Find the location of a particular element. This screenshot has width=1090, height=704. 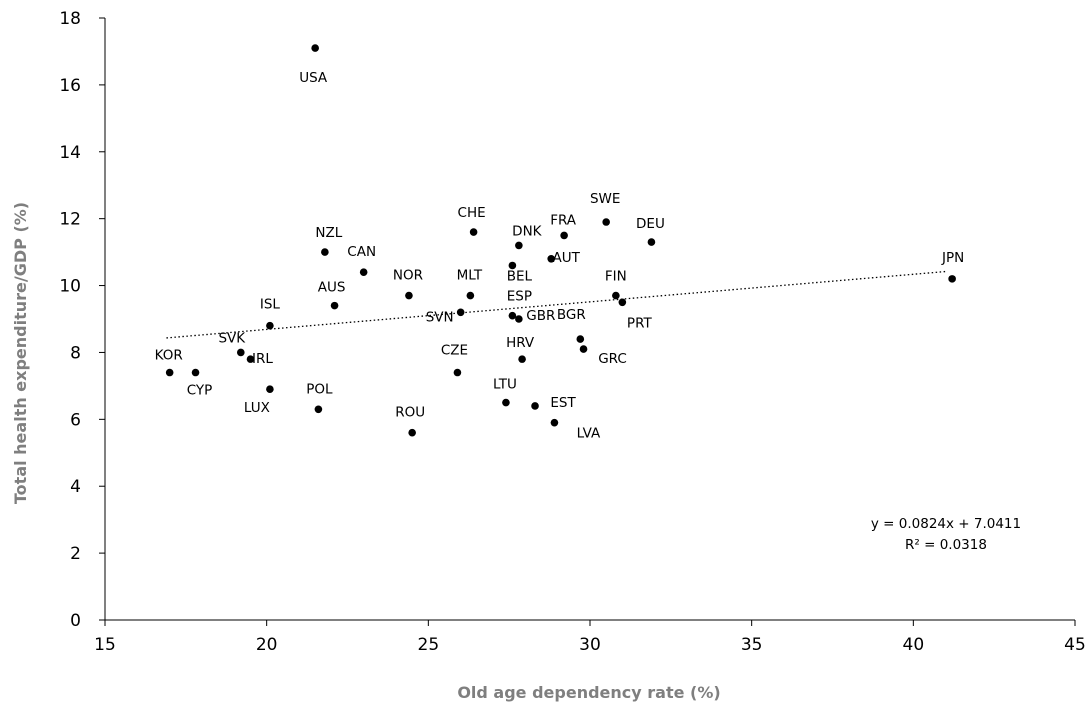

data-point-usa is located at coordinates (315, 48).